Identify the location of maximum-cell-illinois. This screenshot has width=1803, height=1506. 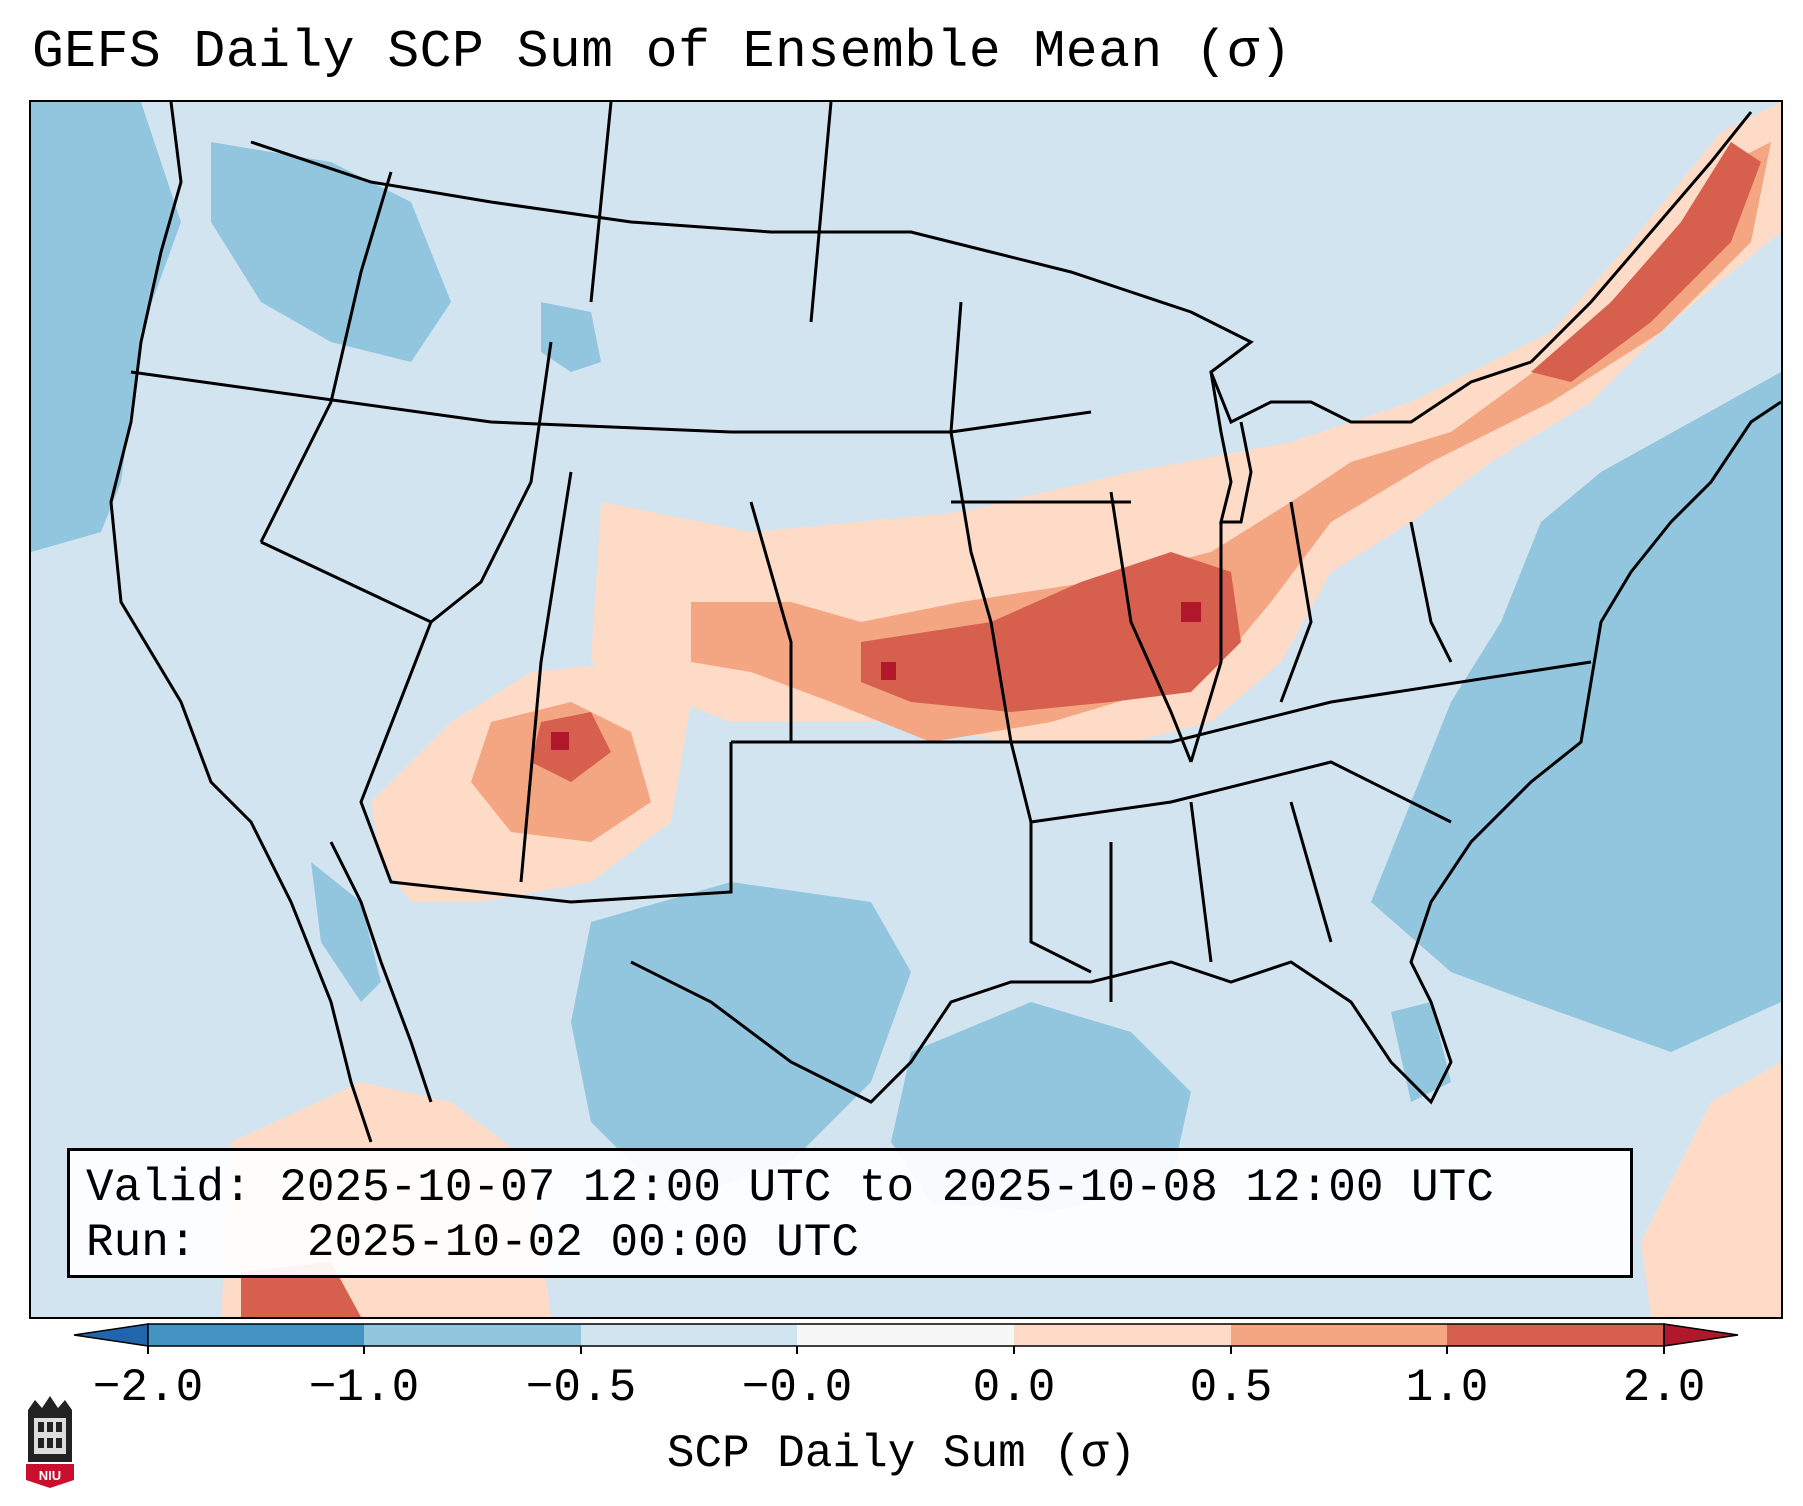
(1191, 612).